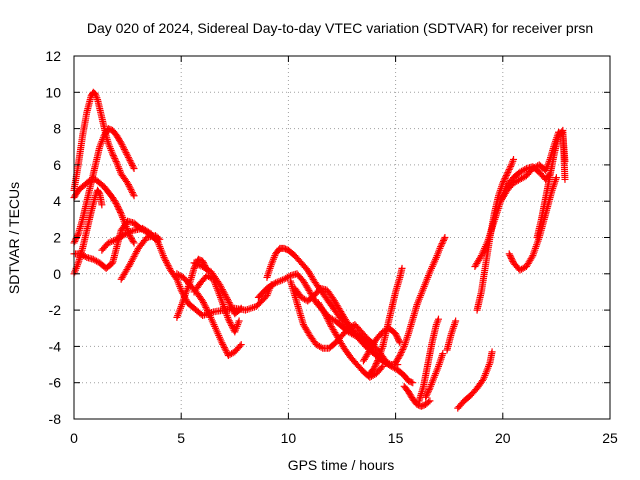 This screenshot has height=480, width=640. I want to click on y-tick-label: -8, so click(55, 419).